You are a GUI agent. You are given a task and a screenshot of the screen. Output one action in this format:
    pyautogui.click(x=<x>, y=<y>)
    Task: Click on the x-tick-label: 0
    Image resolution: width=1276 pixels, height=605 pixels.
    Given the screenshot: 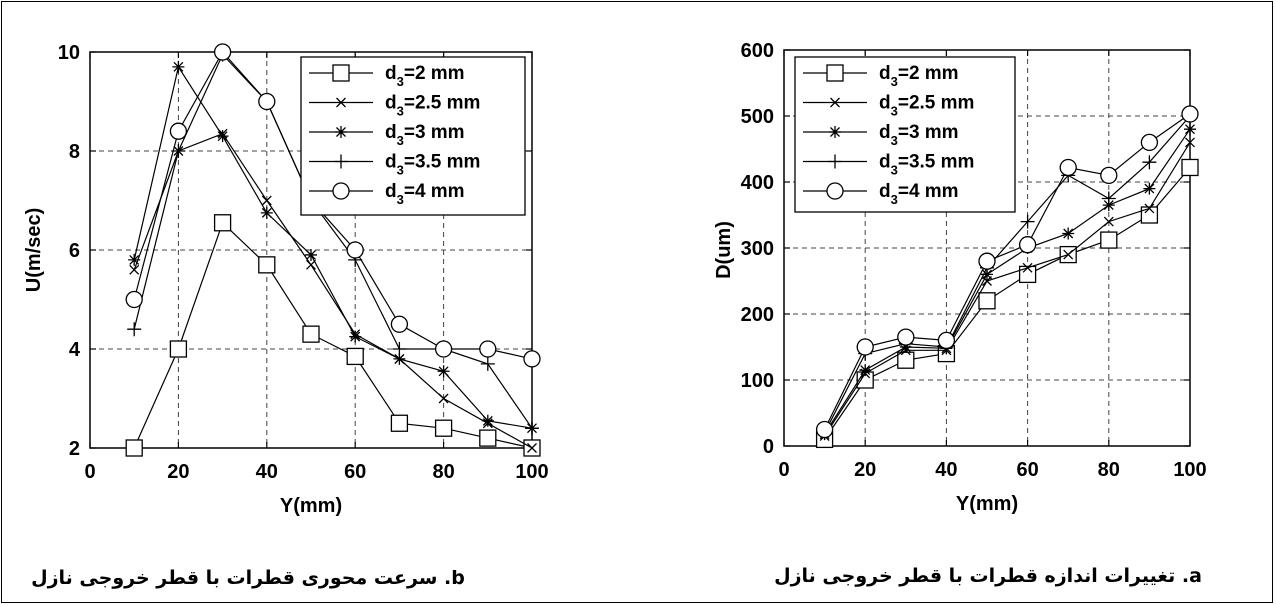 What is the action you would take?
    pyautogui.click(x=783, y=470)
    